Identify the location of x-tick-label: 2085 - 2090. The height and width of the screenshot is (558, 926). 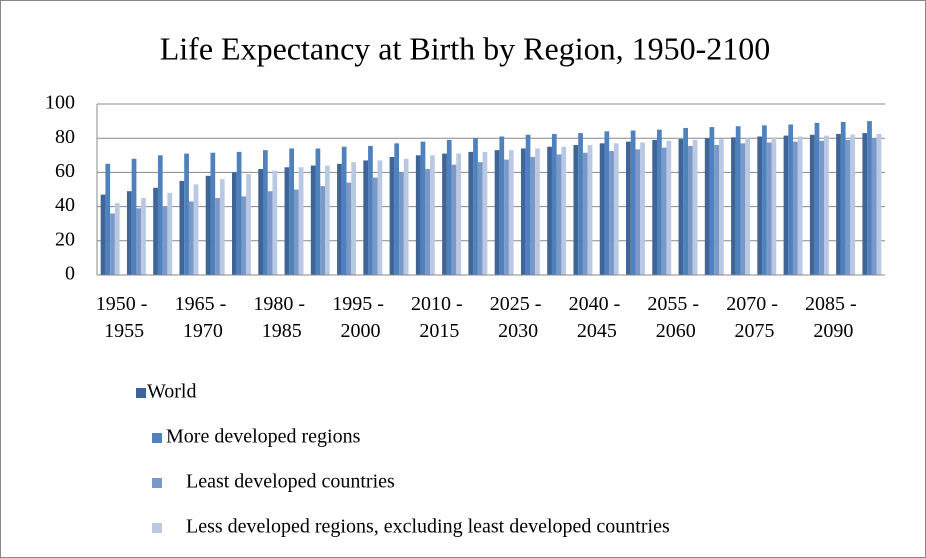
(833, 317).